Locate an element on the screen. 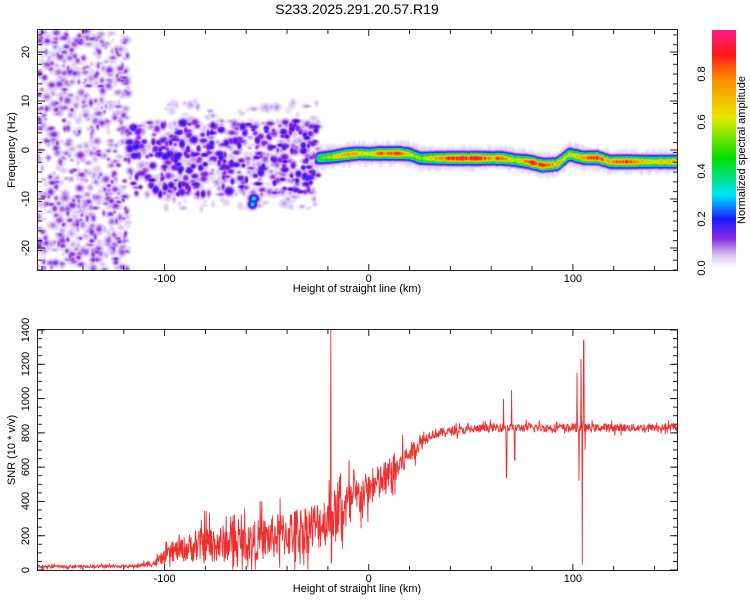 The height and width of the screenshot is (600, 750). y-tick-label: 600 is located at coordinates (26, 467).